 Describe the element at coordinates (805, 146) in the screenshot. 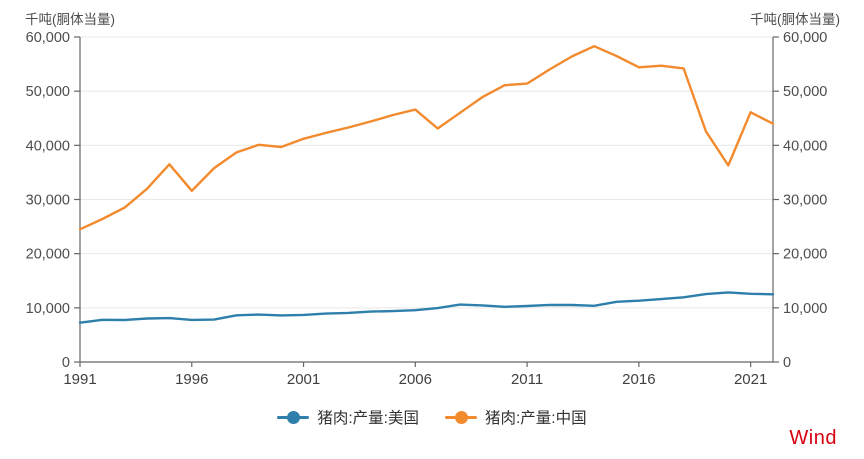

I see `y-tick-label-right: 40,000` at that location.